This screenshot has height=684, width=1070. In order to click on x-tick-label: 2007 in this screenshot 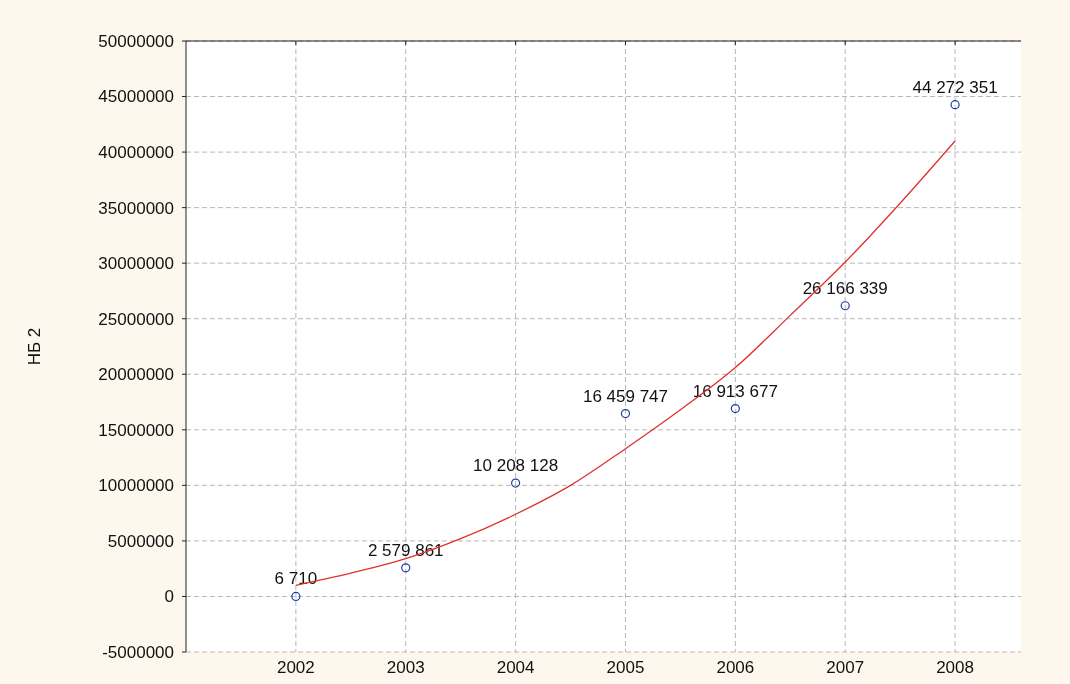, I will do `click(845, 667)`.